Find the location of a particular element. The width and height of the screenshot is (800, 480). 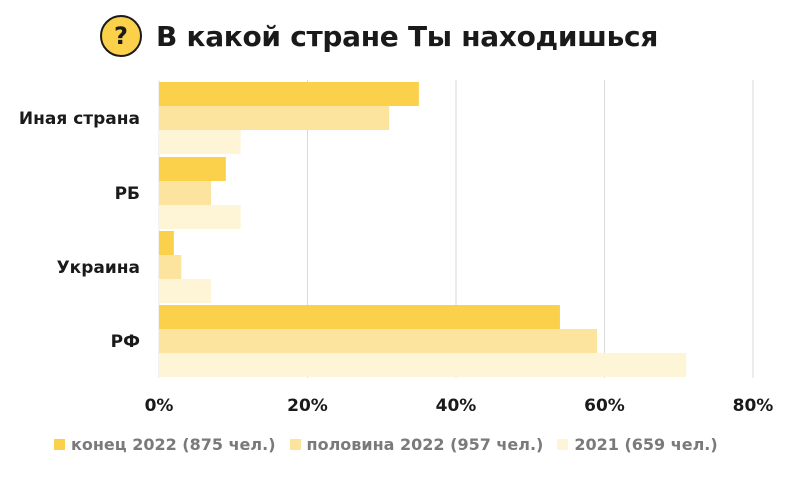

category-label: Украина is located at coordinates (98, 268).